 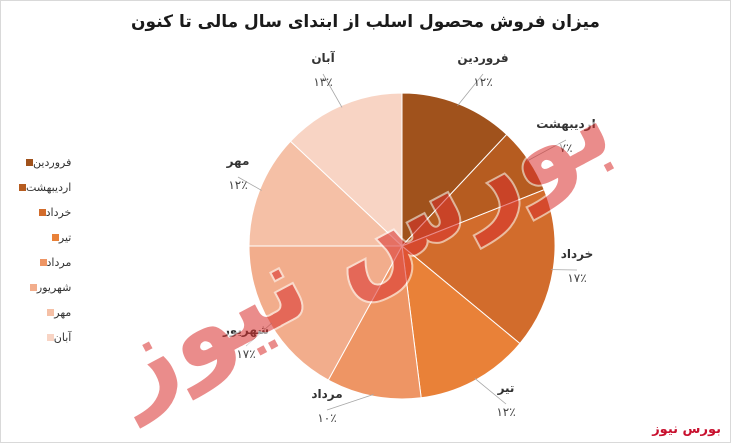 I want to click on legend-label-7: مهر, so click(x=63, y=312).